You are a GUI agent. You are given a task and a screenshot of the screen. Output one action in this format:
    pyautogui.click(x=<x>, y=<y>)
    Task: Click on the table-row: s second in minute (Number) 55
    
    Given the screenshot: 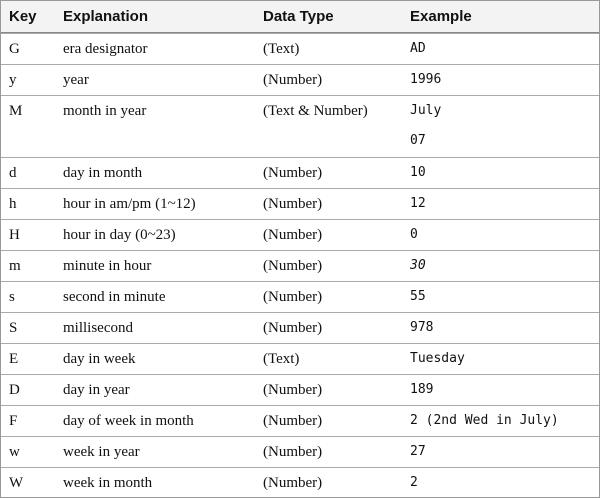 What is the action you would take?
    pyautogui.click(x=300, y=296)
    